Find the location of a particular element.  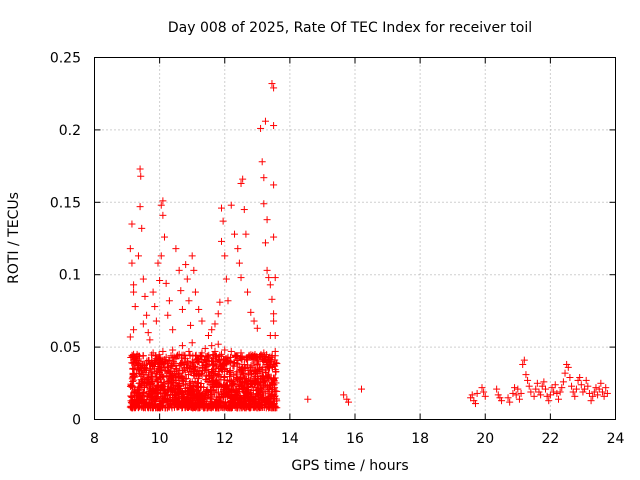

x-tick-label: 22 is located at coordinates (550, 439).